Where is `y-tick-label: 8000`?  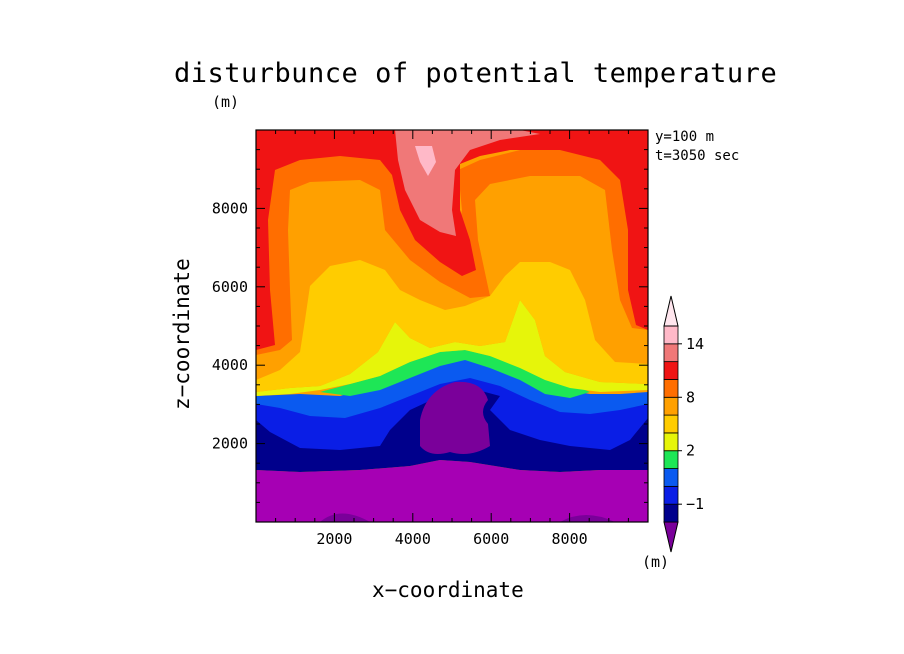
y-tick-label: 8000 is located at coordinates (230, 208).